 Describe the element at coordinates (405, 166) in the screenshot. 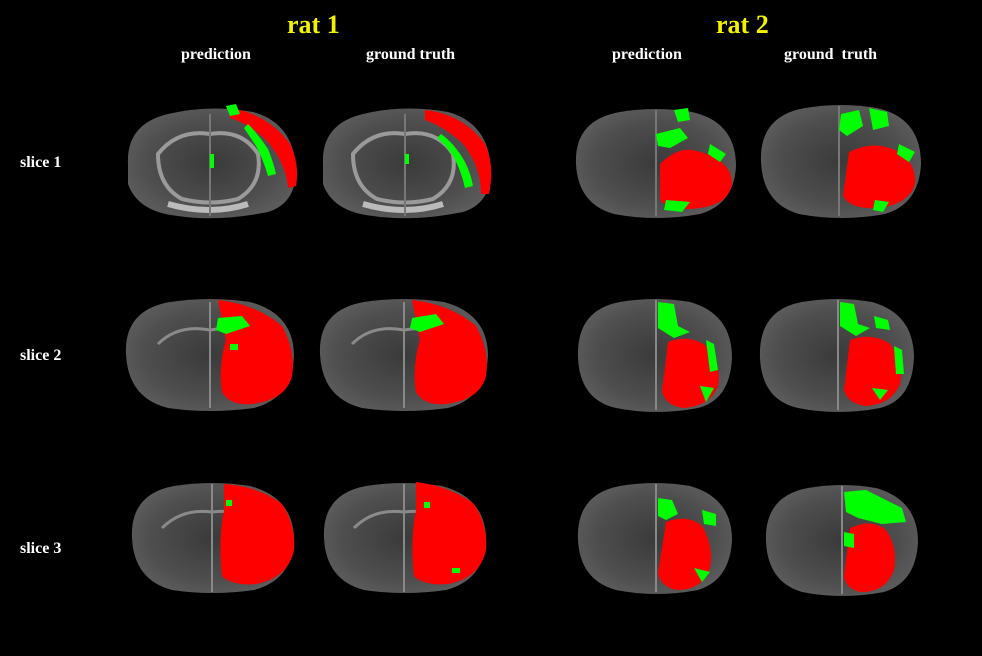

I see `rat-1-slice-1-ground-truth-image` at that location.